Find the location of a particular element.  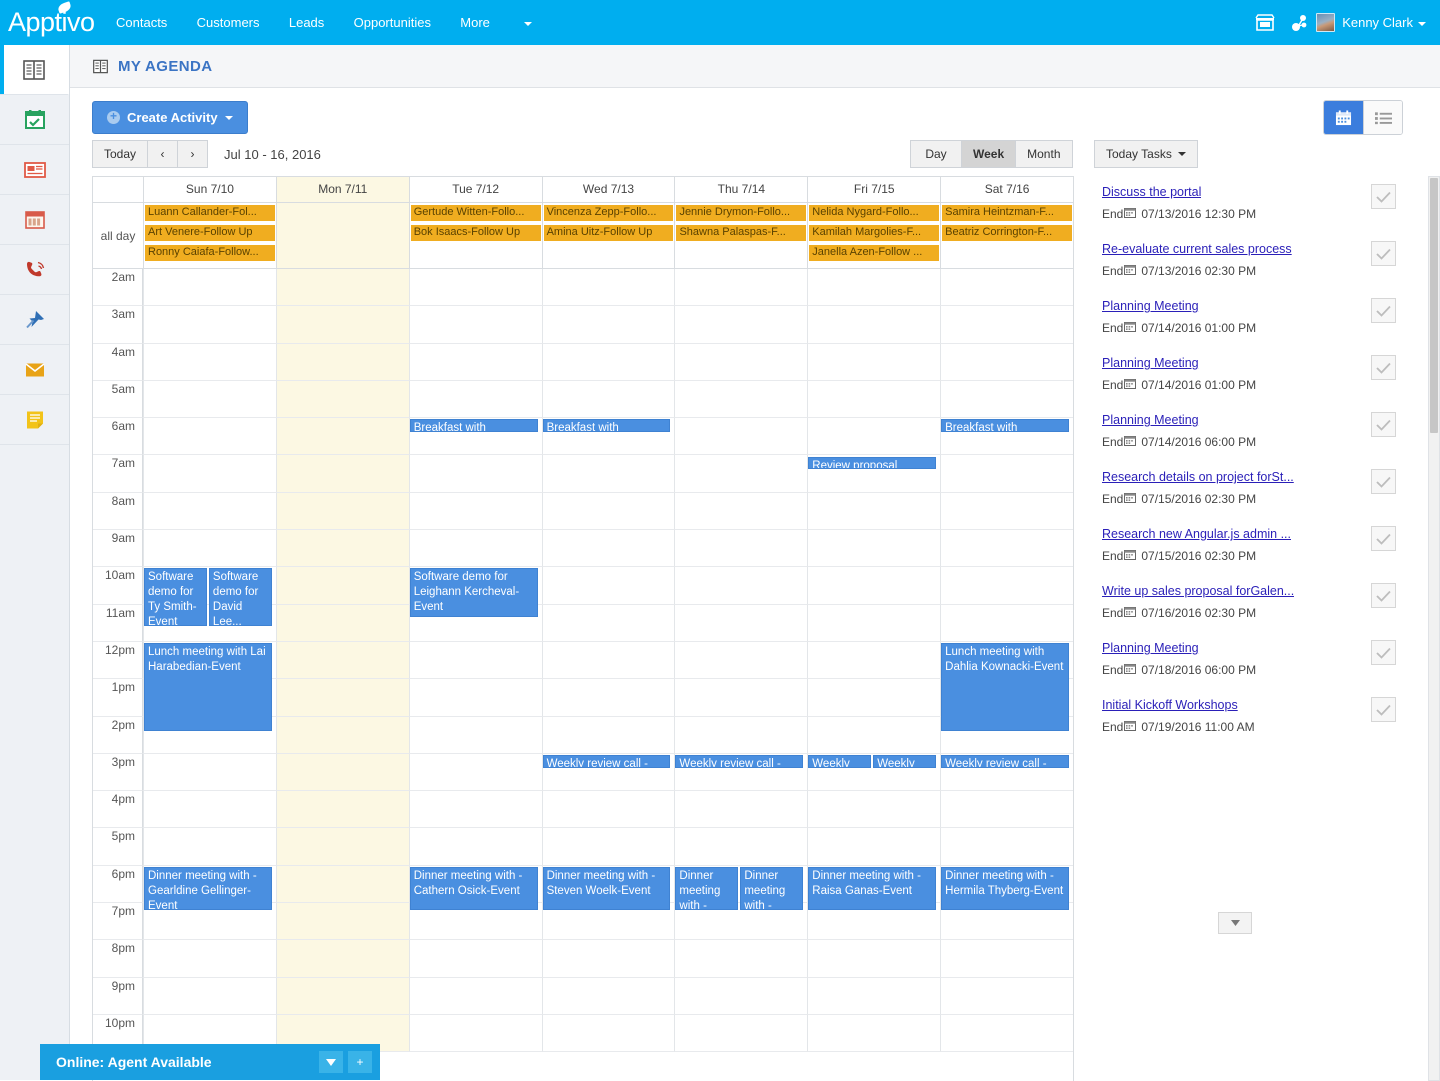

nav-item-employees: More is located at coordinates (475, 22).